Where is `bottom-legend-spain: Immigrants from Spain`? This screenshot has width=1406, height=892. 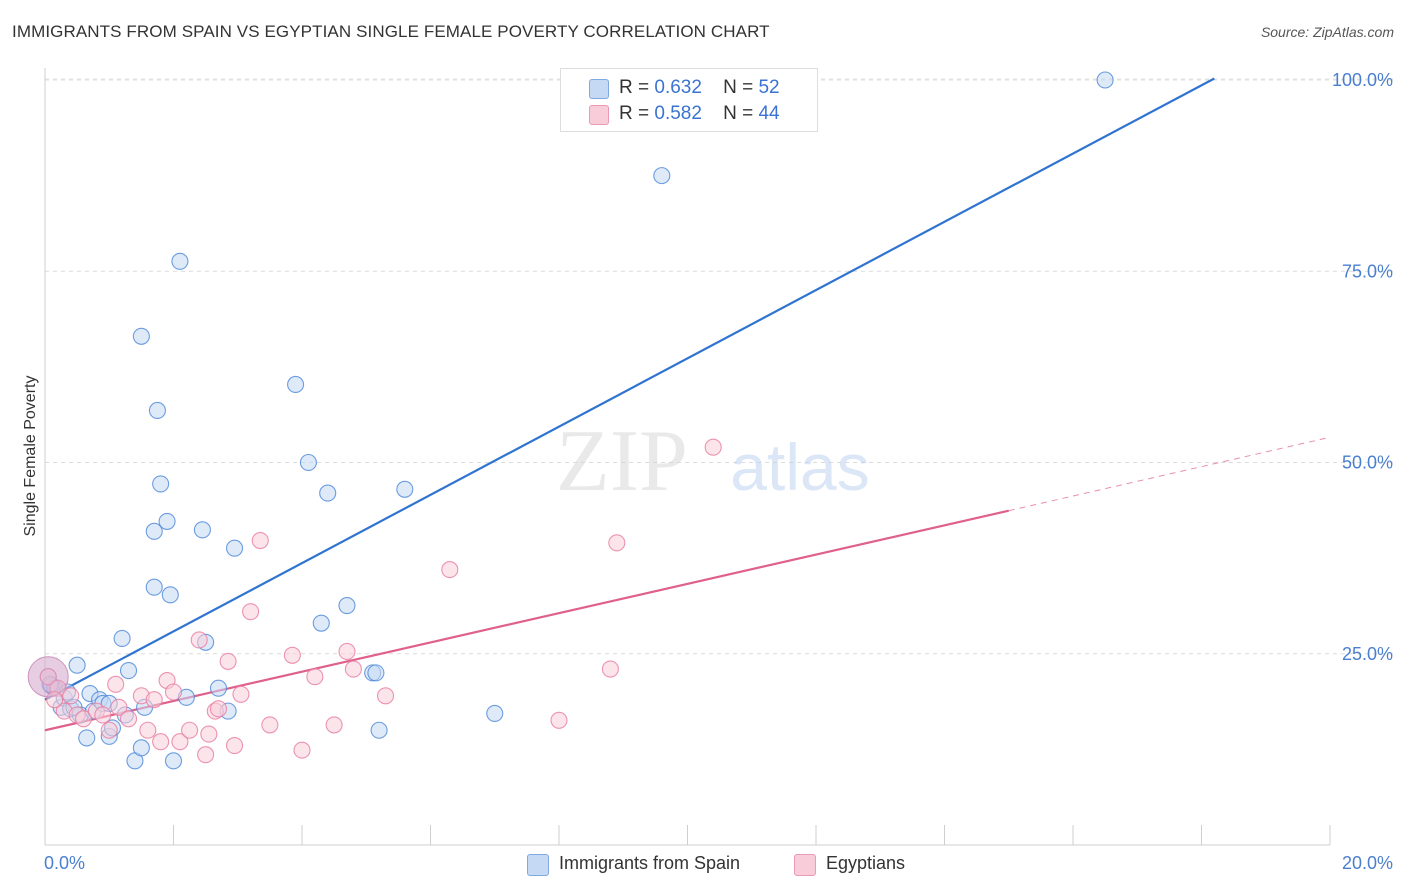
bottom-legend-spain: Immigrants from Spain is located at coordinates (657, 864).